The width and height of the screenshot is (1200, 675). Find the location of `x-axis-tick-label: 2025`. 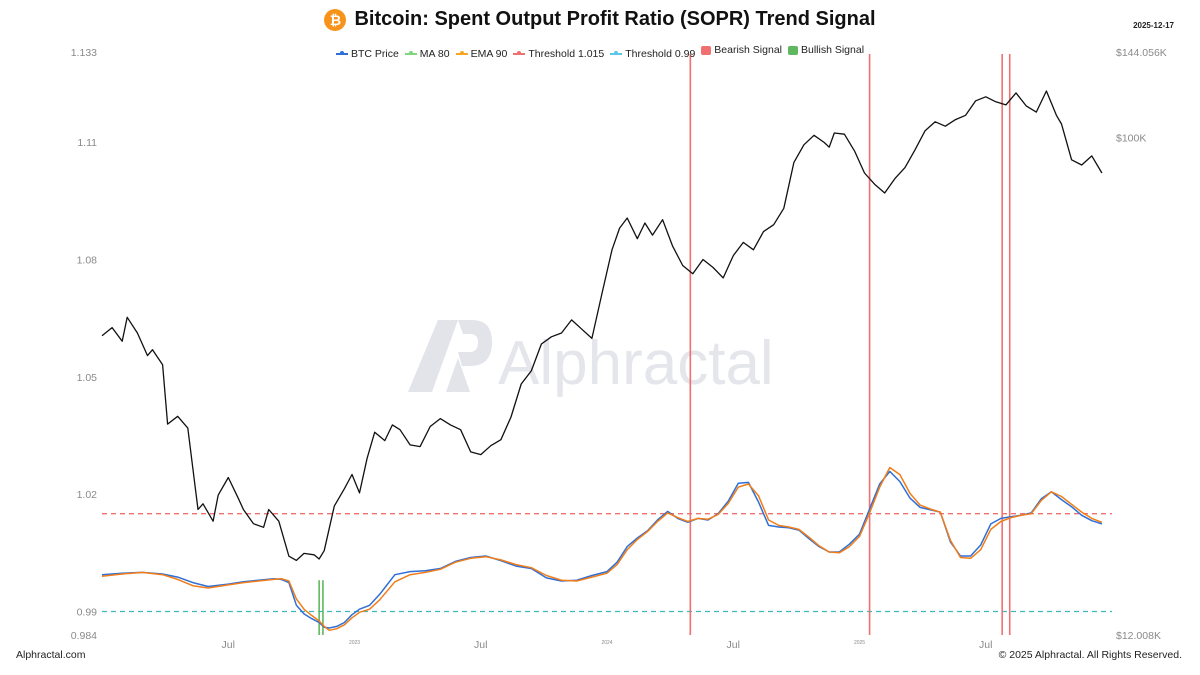

x-axis-tick-label: 2025 is located at coordinates (859, 643).